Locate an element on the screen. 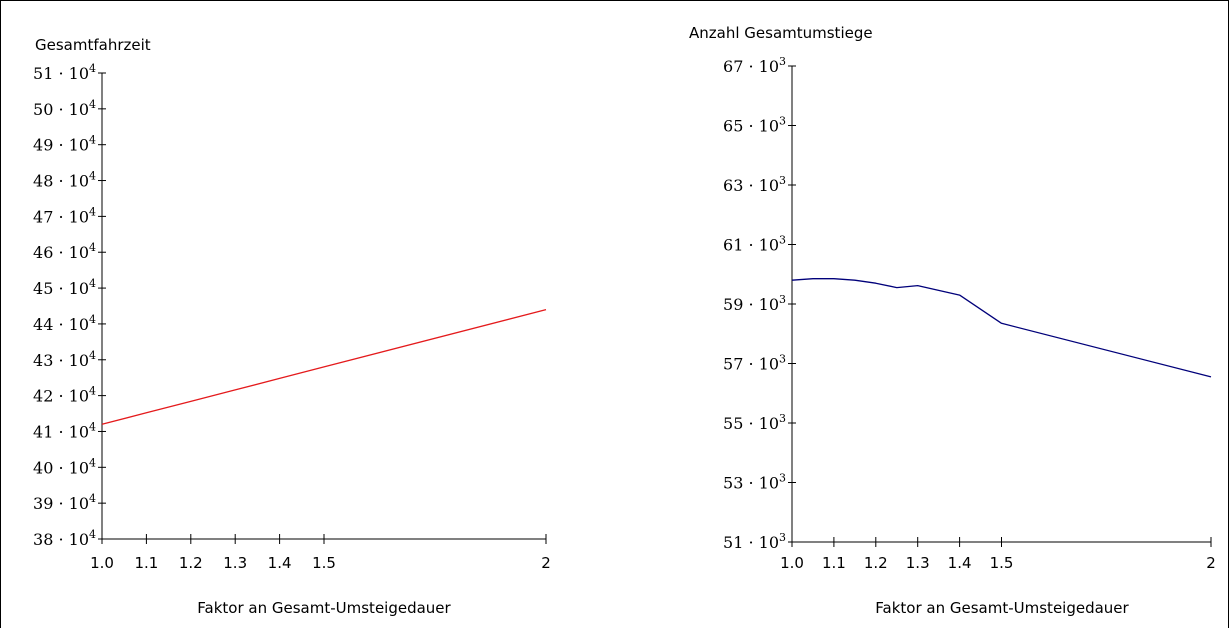 Image resolution: width=1229 pixels, height=628 pixels. left-y-tick-label: 49 · 104 is located at coordinates (64, 144).